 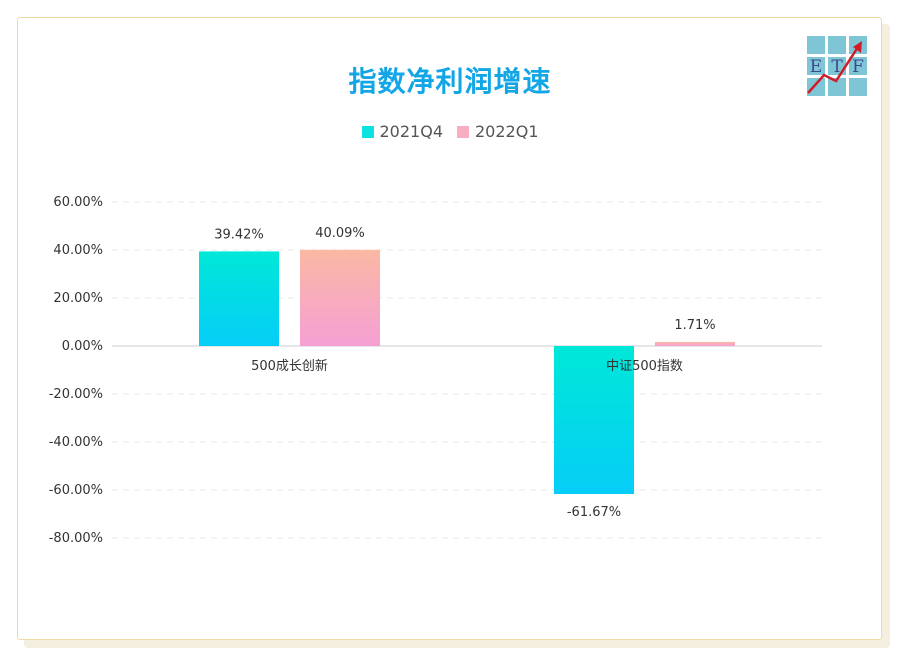 I want to click on y-tick-label: 40.00%, so click(x=78, y=250).